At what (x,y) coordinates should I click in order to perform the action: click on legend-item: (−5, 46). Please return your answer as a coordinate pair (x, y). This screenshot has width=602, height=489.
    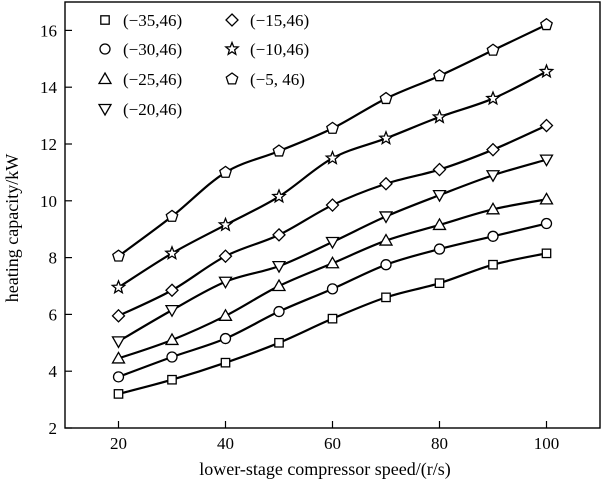
    Looking at the image, I should click on (265, 79).